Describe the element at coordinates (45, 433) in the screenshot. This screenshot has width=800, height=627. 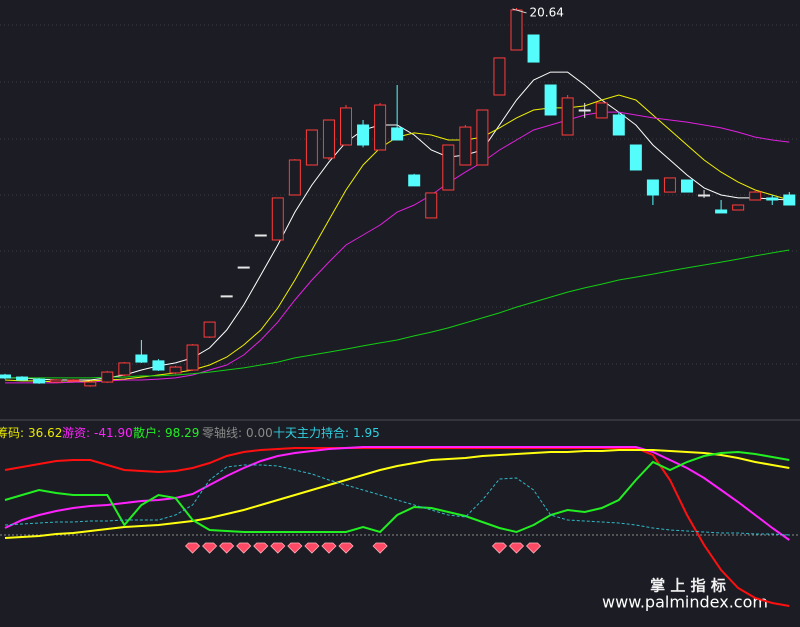
I see `legend-value: 36.62` at that location.